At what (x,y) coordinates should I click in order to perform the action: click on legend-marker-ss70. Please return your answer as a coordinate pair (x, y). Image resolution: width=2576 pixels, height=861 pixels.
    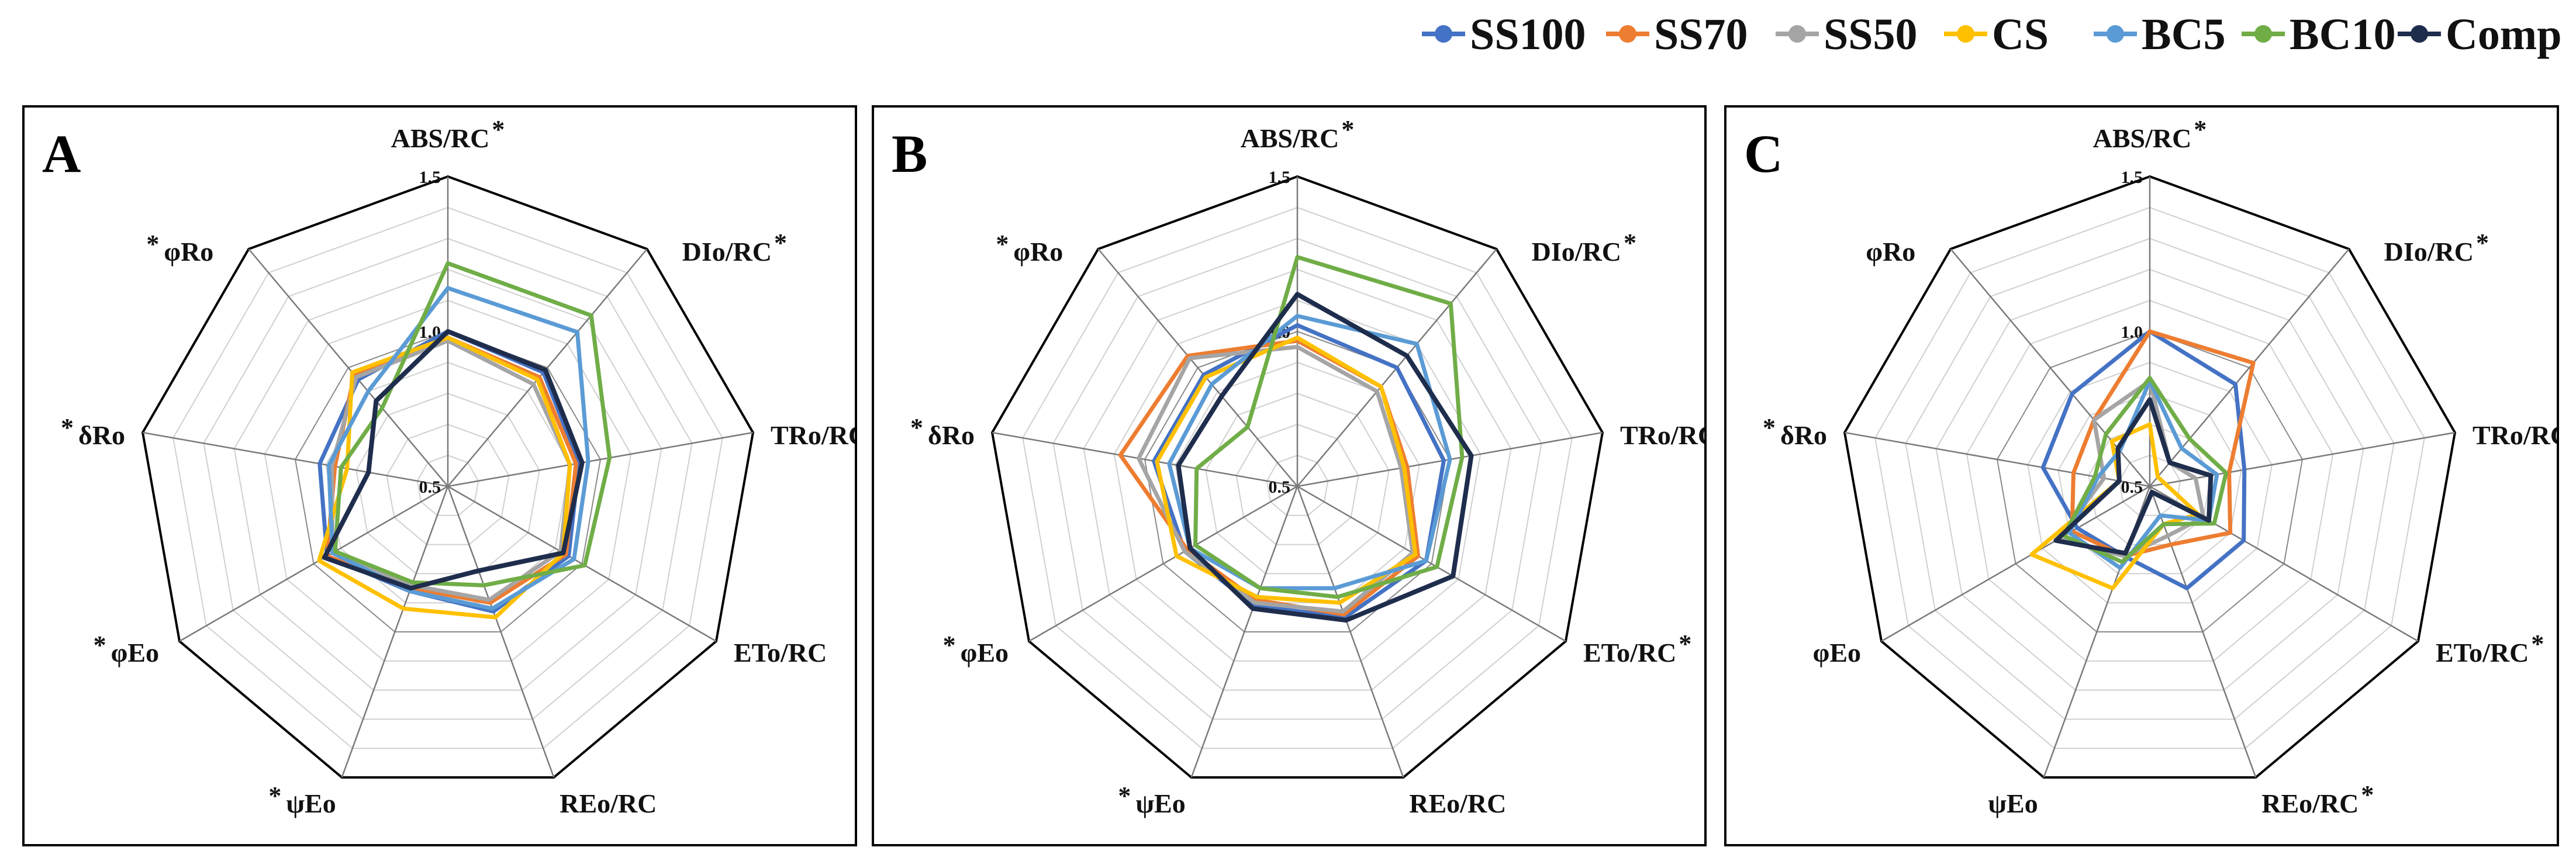
    Looking at the image, I should click on (1627, 34).